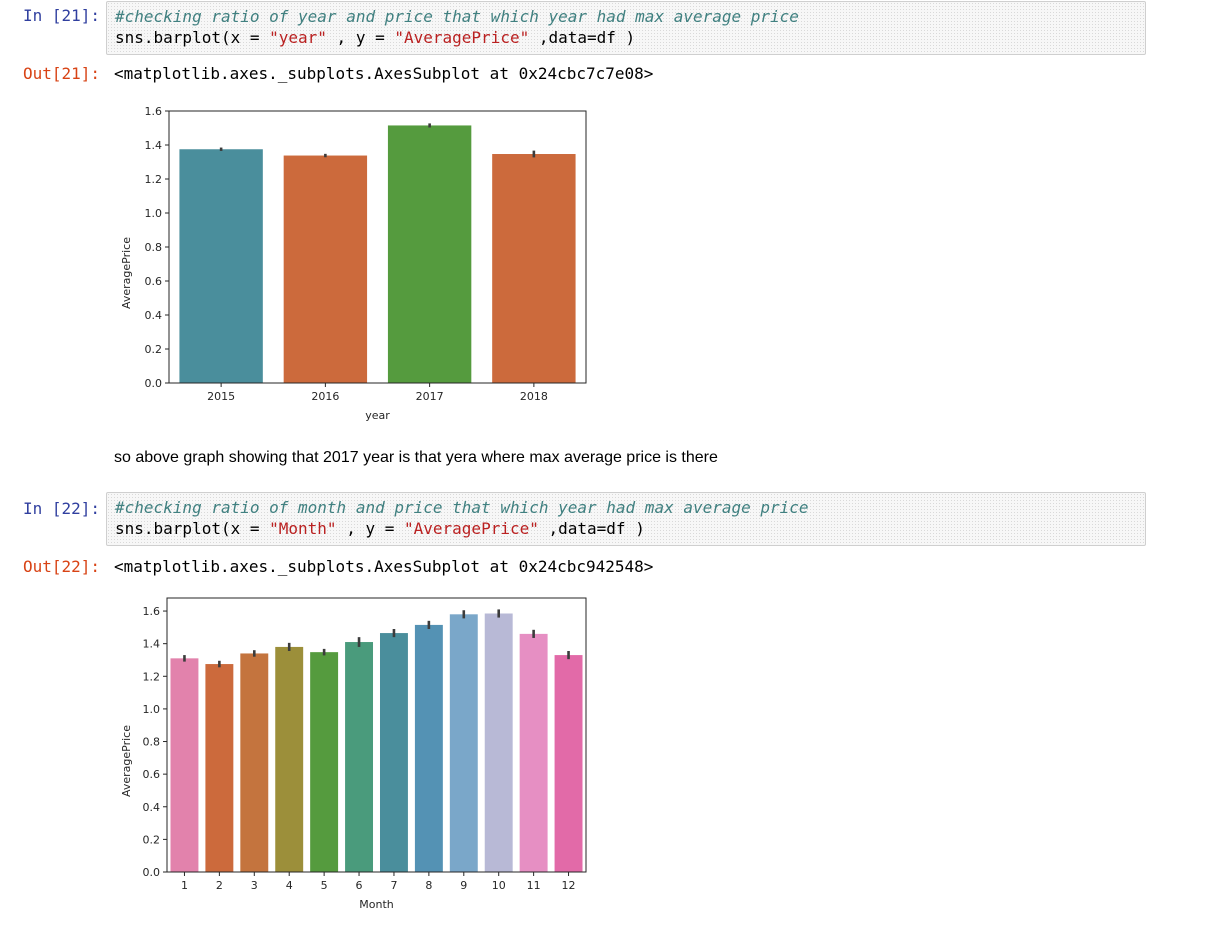  I want to click on x-tick-label: 10, so click(499, 885).